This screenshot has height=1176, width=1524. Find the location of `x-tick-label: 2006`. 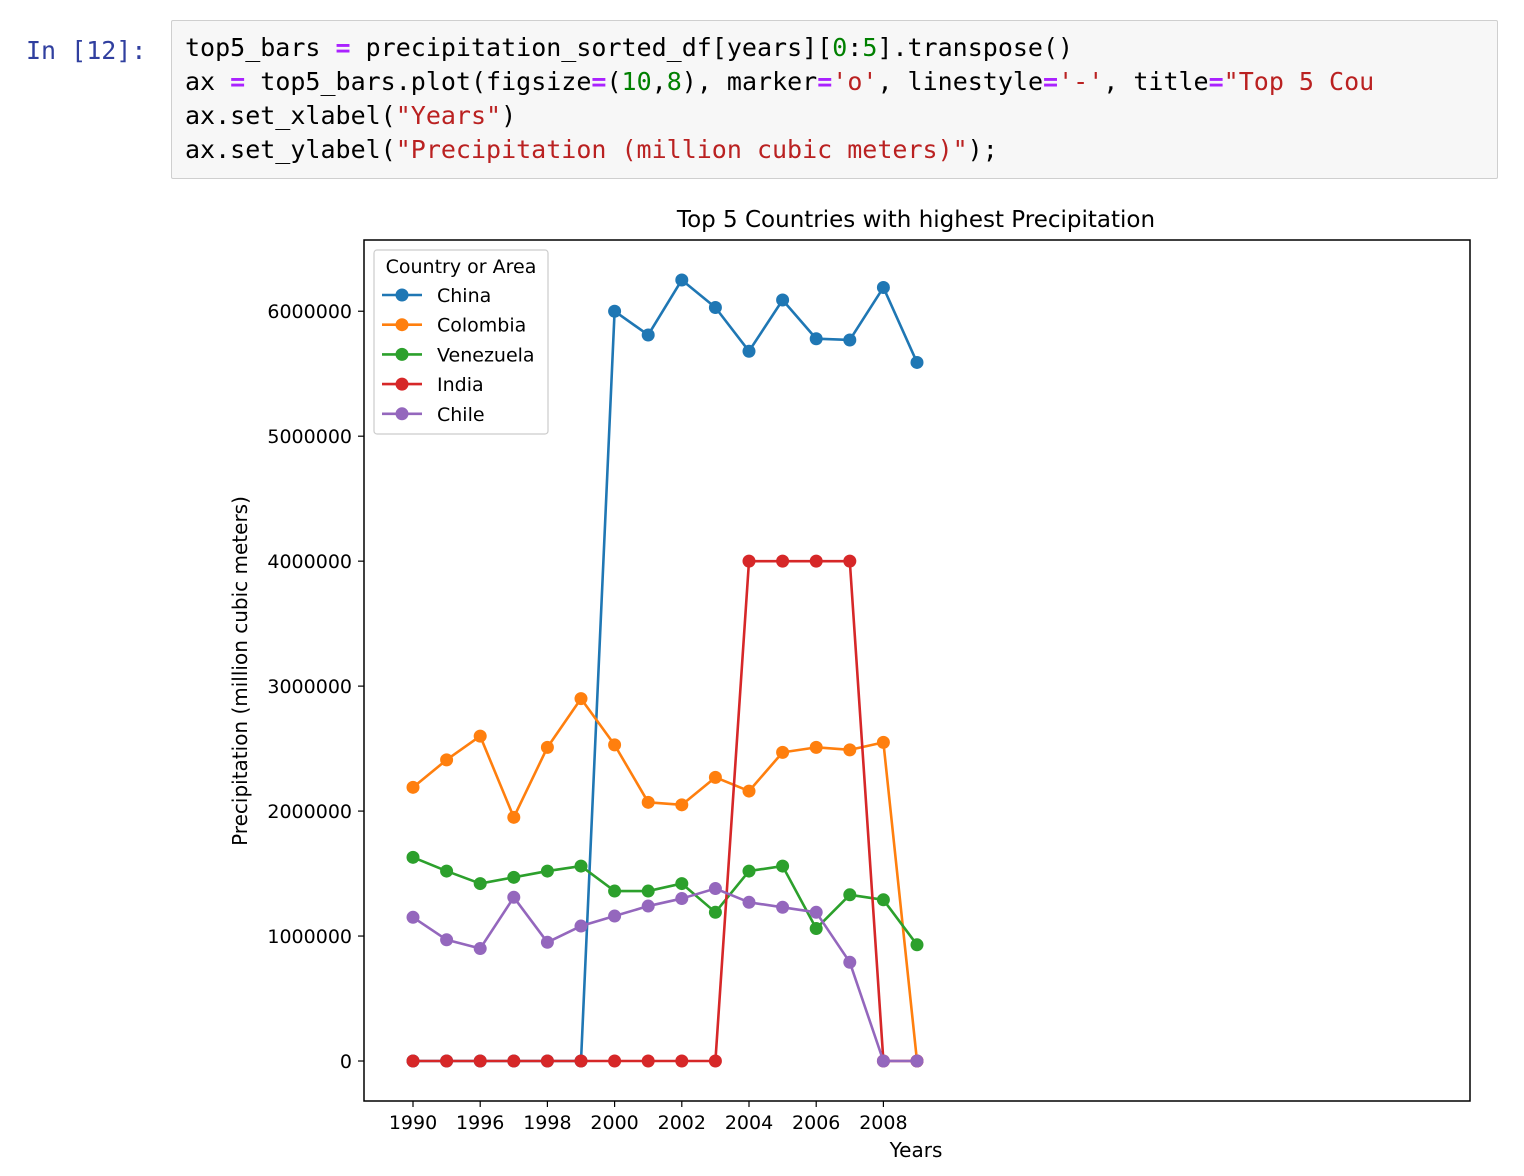

x-tick-label: 2006 is located at coordinates (816, 1123).